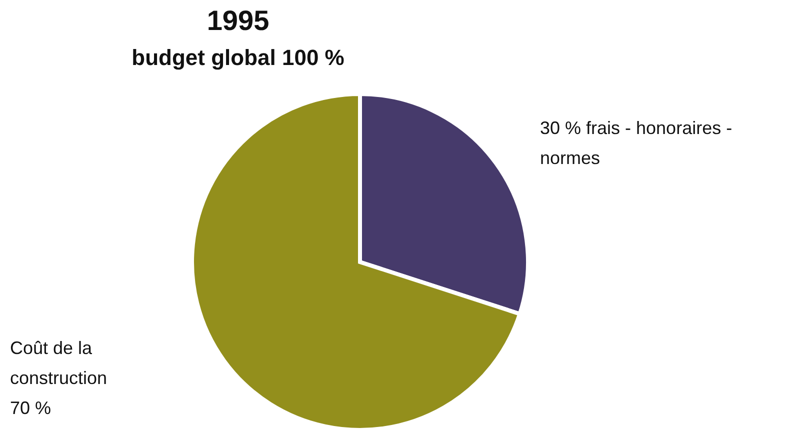  What do you see at coordinates (636, 143) in the screenshot?
I see `slice-label: 30 % frais - honoraires - normes` at bounding box center [636, 143].